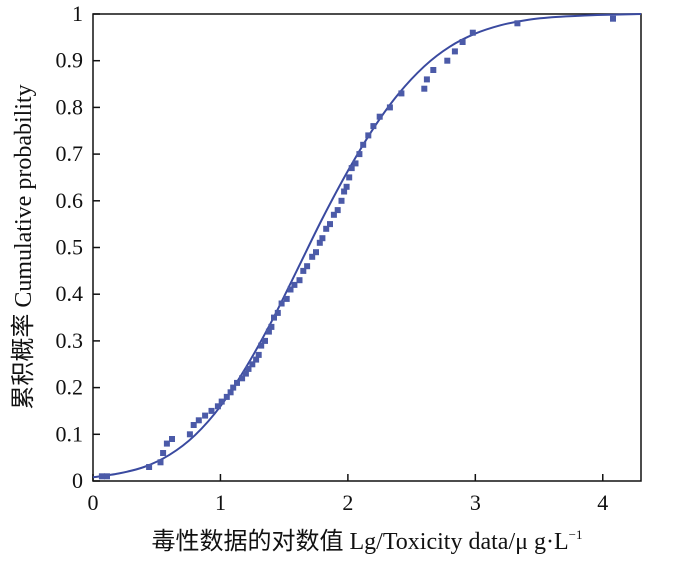 The width and height of the screenshot is (700, 561). What do you see at coordinates (347, 502) in the screenshot?
I see `x-tick-label: 2` at bounding box center [347, 502].